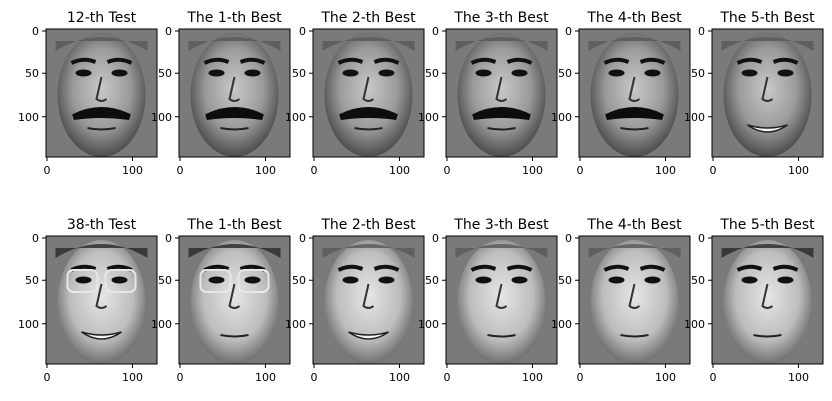 The width and height of the screenshot is (832, 401). Describe the element at coordinates (102, 18) in the screenshot. I see `panel-title: 12-th Test` at that location.